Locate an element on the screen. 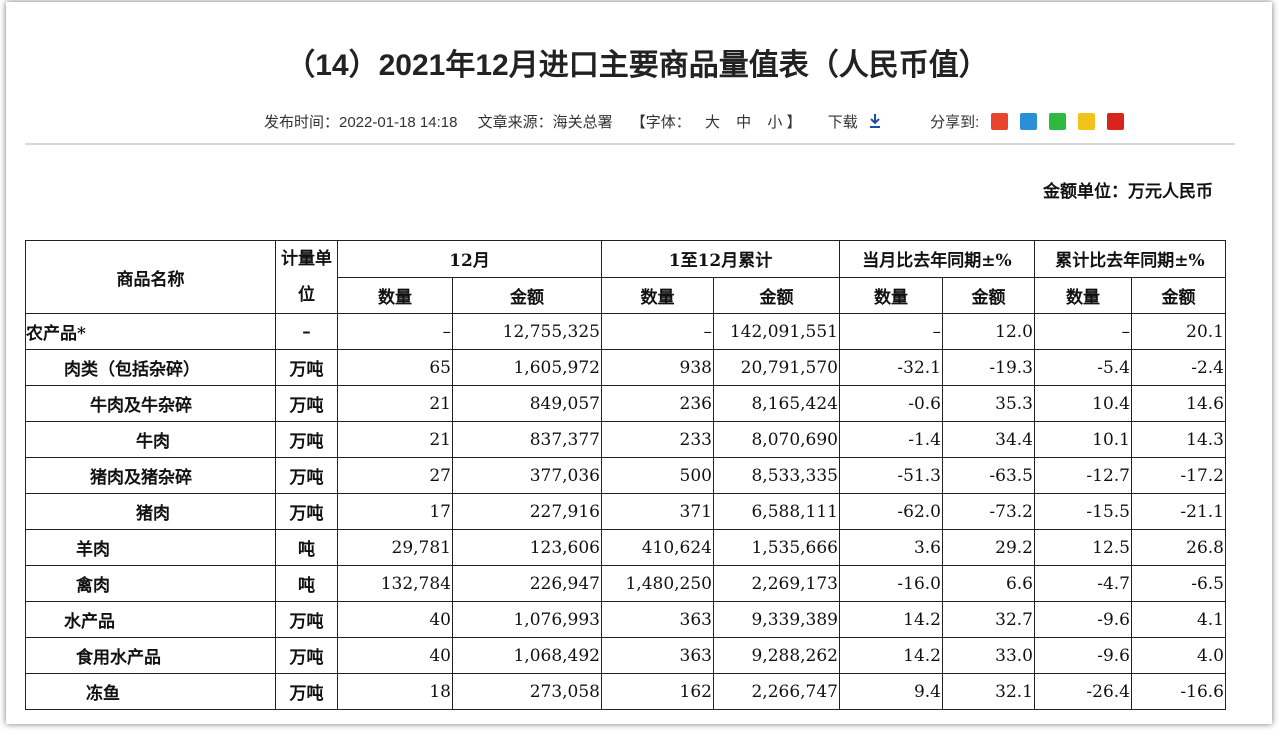 This screenshot has width=1280, height=737. value-cell: 32.7 is located at coordinates (988, 619).